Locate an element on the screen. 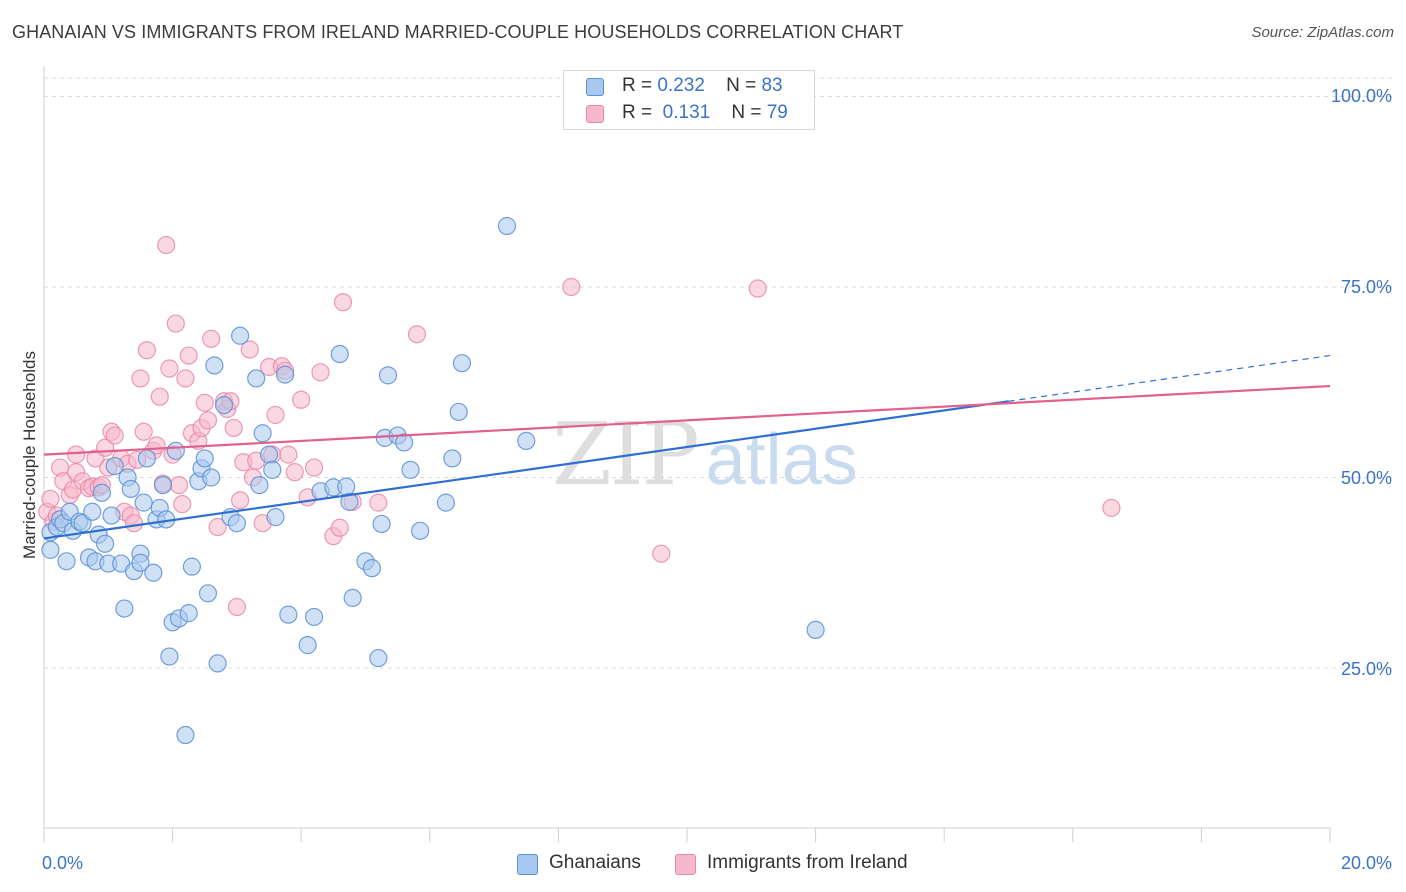  y-tick-label: 50.0% is located at coordinates (1366, 478).